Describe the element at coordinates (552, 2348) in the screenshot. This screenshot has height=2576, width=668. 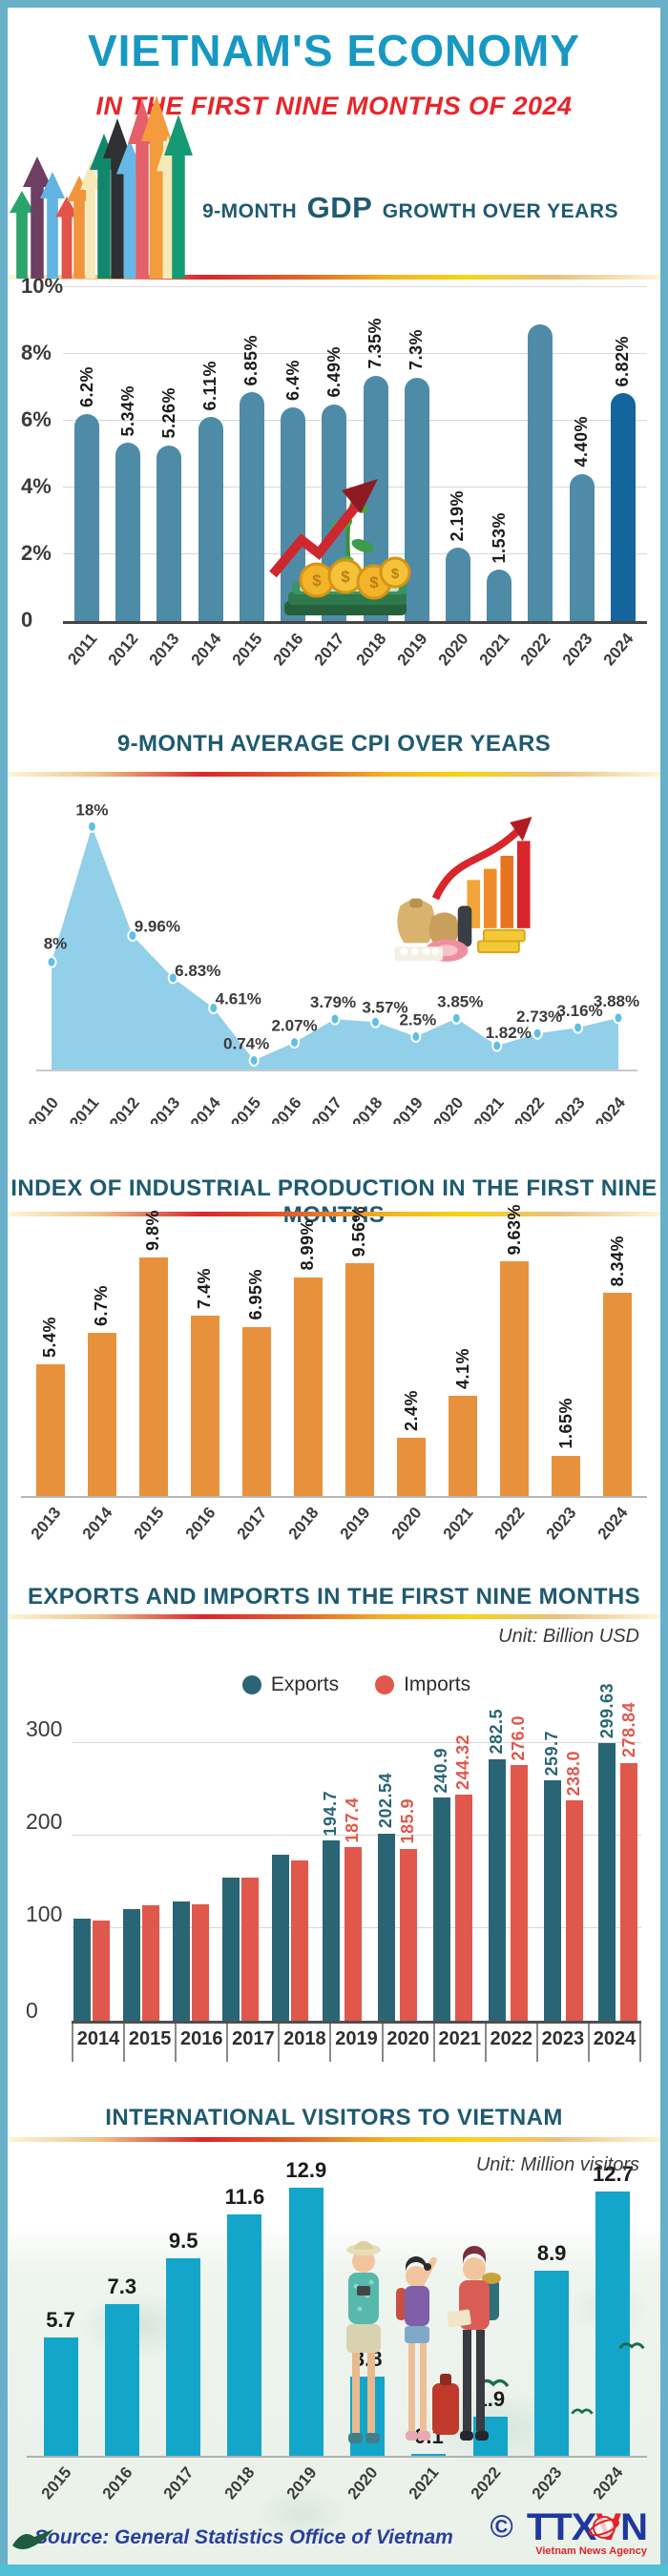
I see `bar-group: 8.9` at that location.